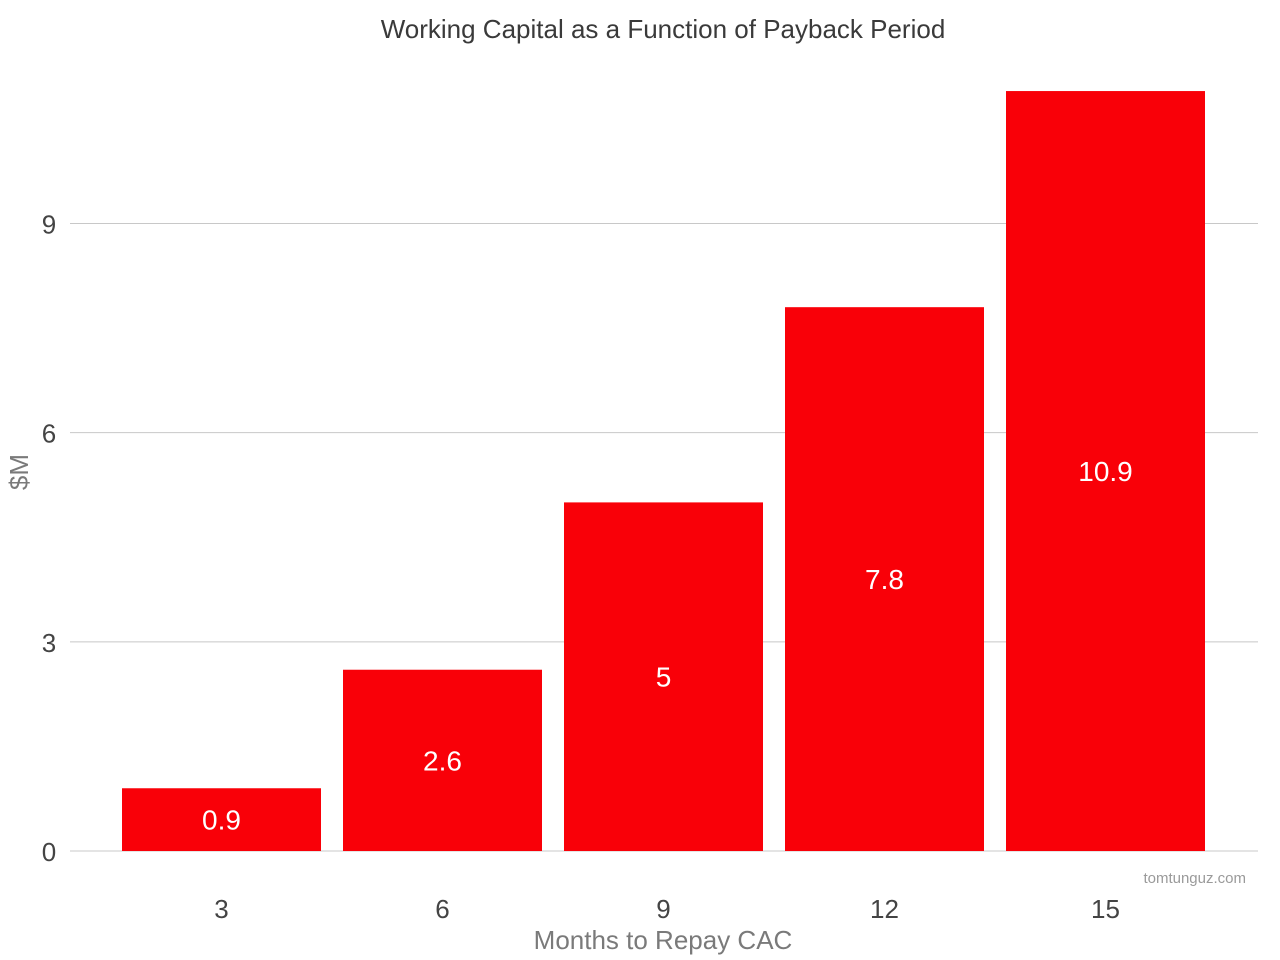 Image resolution: width=1280 pixels, height=960 pixels. Describe the element at coordinates (49, 852) in the screenshot. I see `y-tick-label: 0` at that location.